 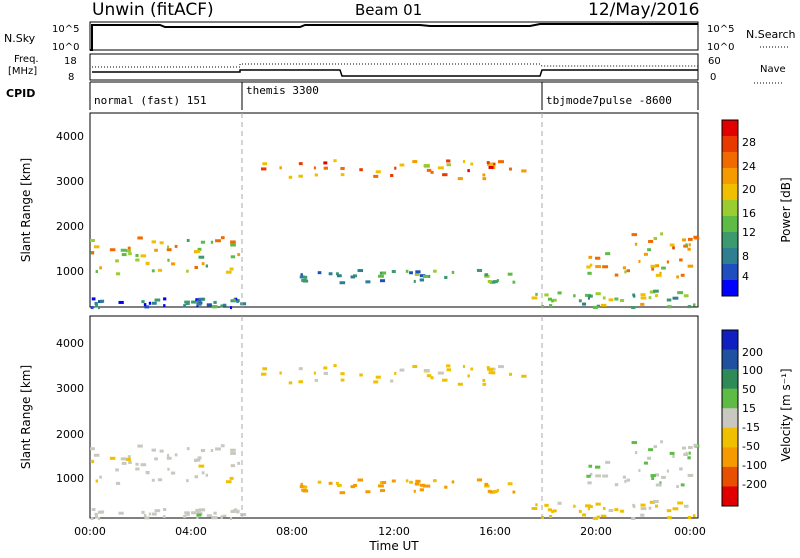 What do you see at coordinates (644, 10) in the screenshot?
I see `date-title: 12/May/2016` at bounding box center [644, 10].